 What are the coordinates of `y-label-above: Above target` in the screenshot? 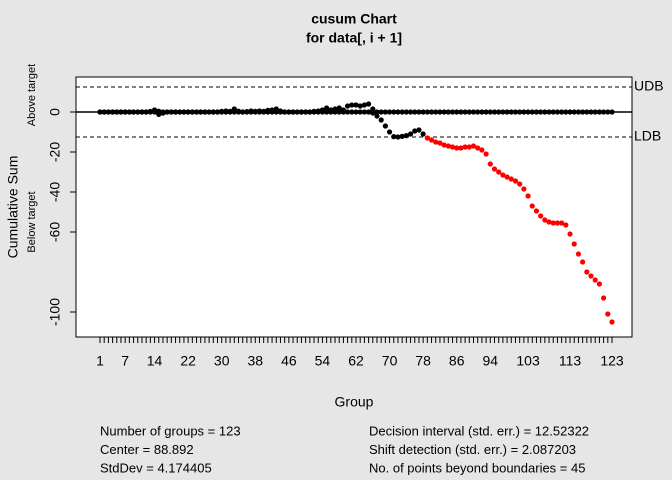 It's located at (32, 95).